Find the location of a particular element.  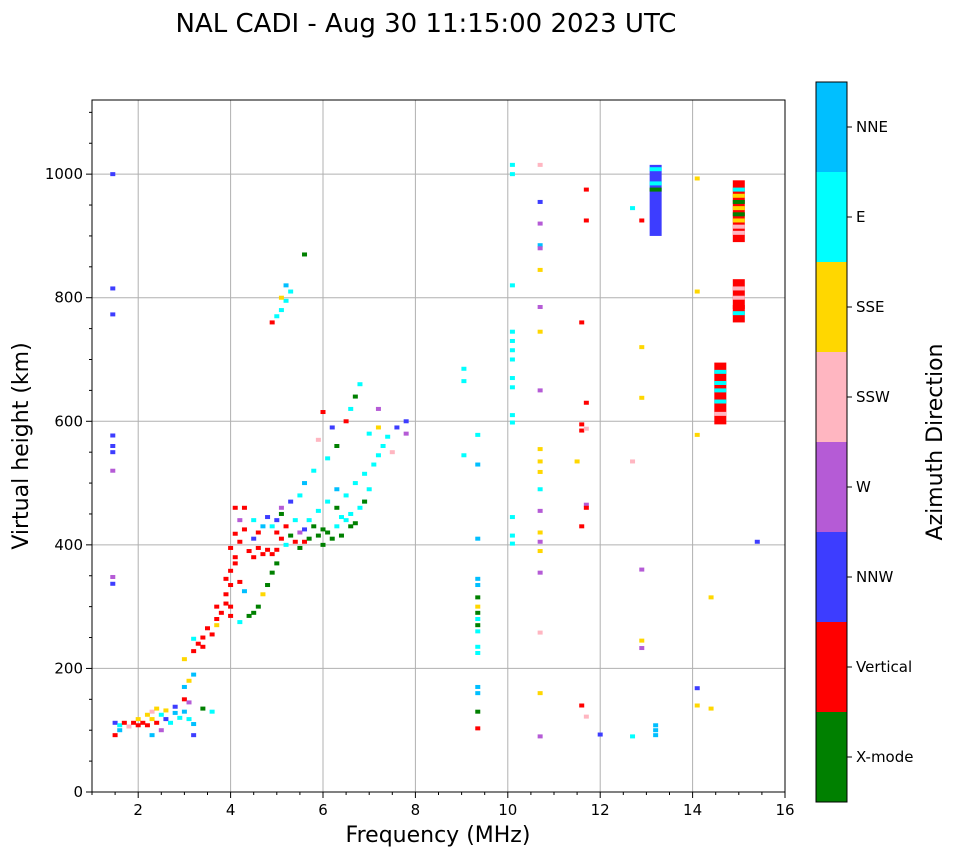

colorbar-tick-label: NNE is located at coordinates (872, 127).